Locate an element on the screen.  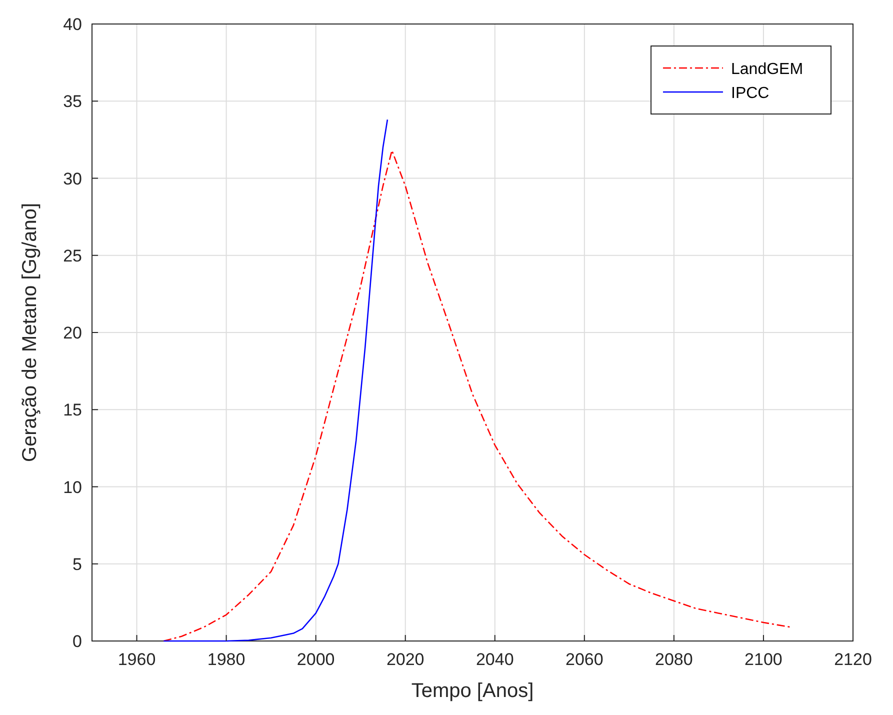
y-tick-label: 15 is located at coordinates (72, 410).